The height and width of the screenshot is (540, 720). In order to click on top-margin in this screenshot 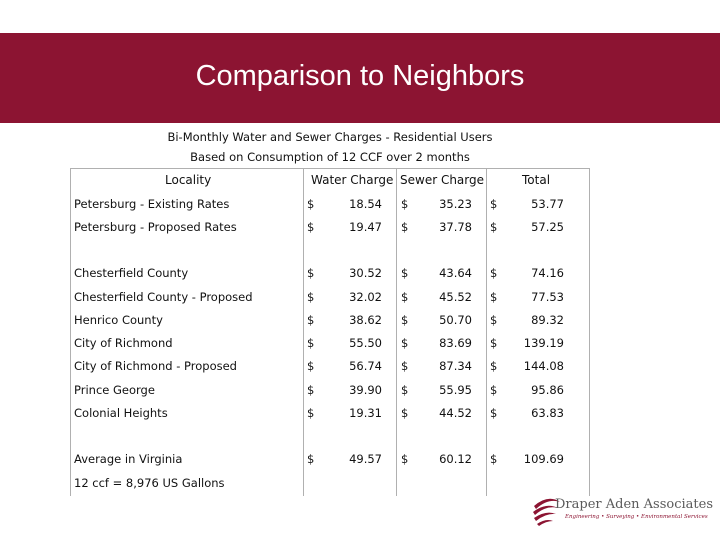, I will do `click(360, 16)`.